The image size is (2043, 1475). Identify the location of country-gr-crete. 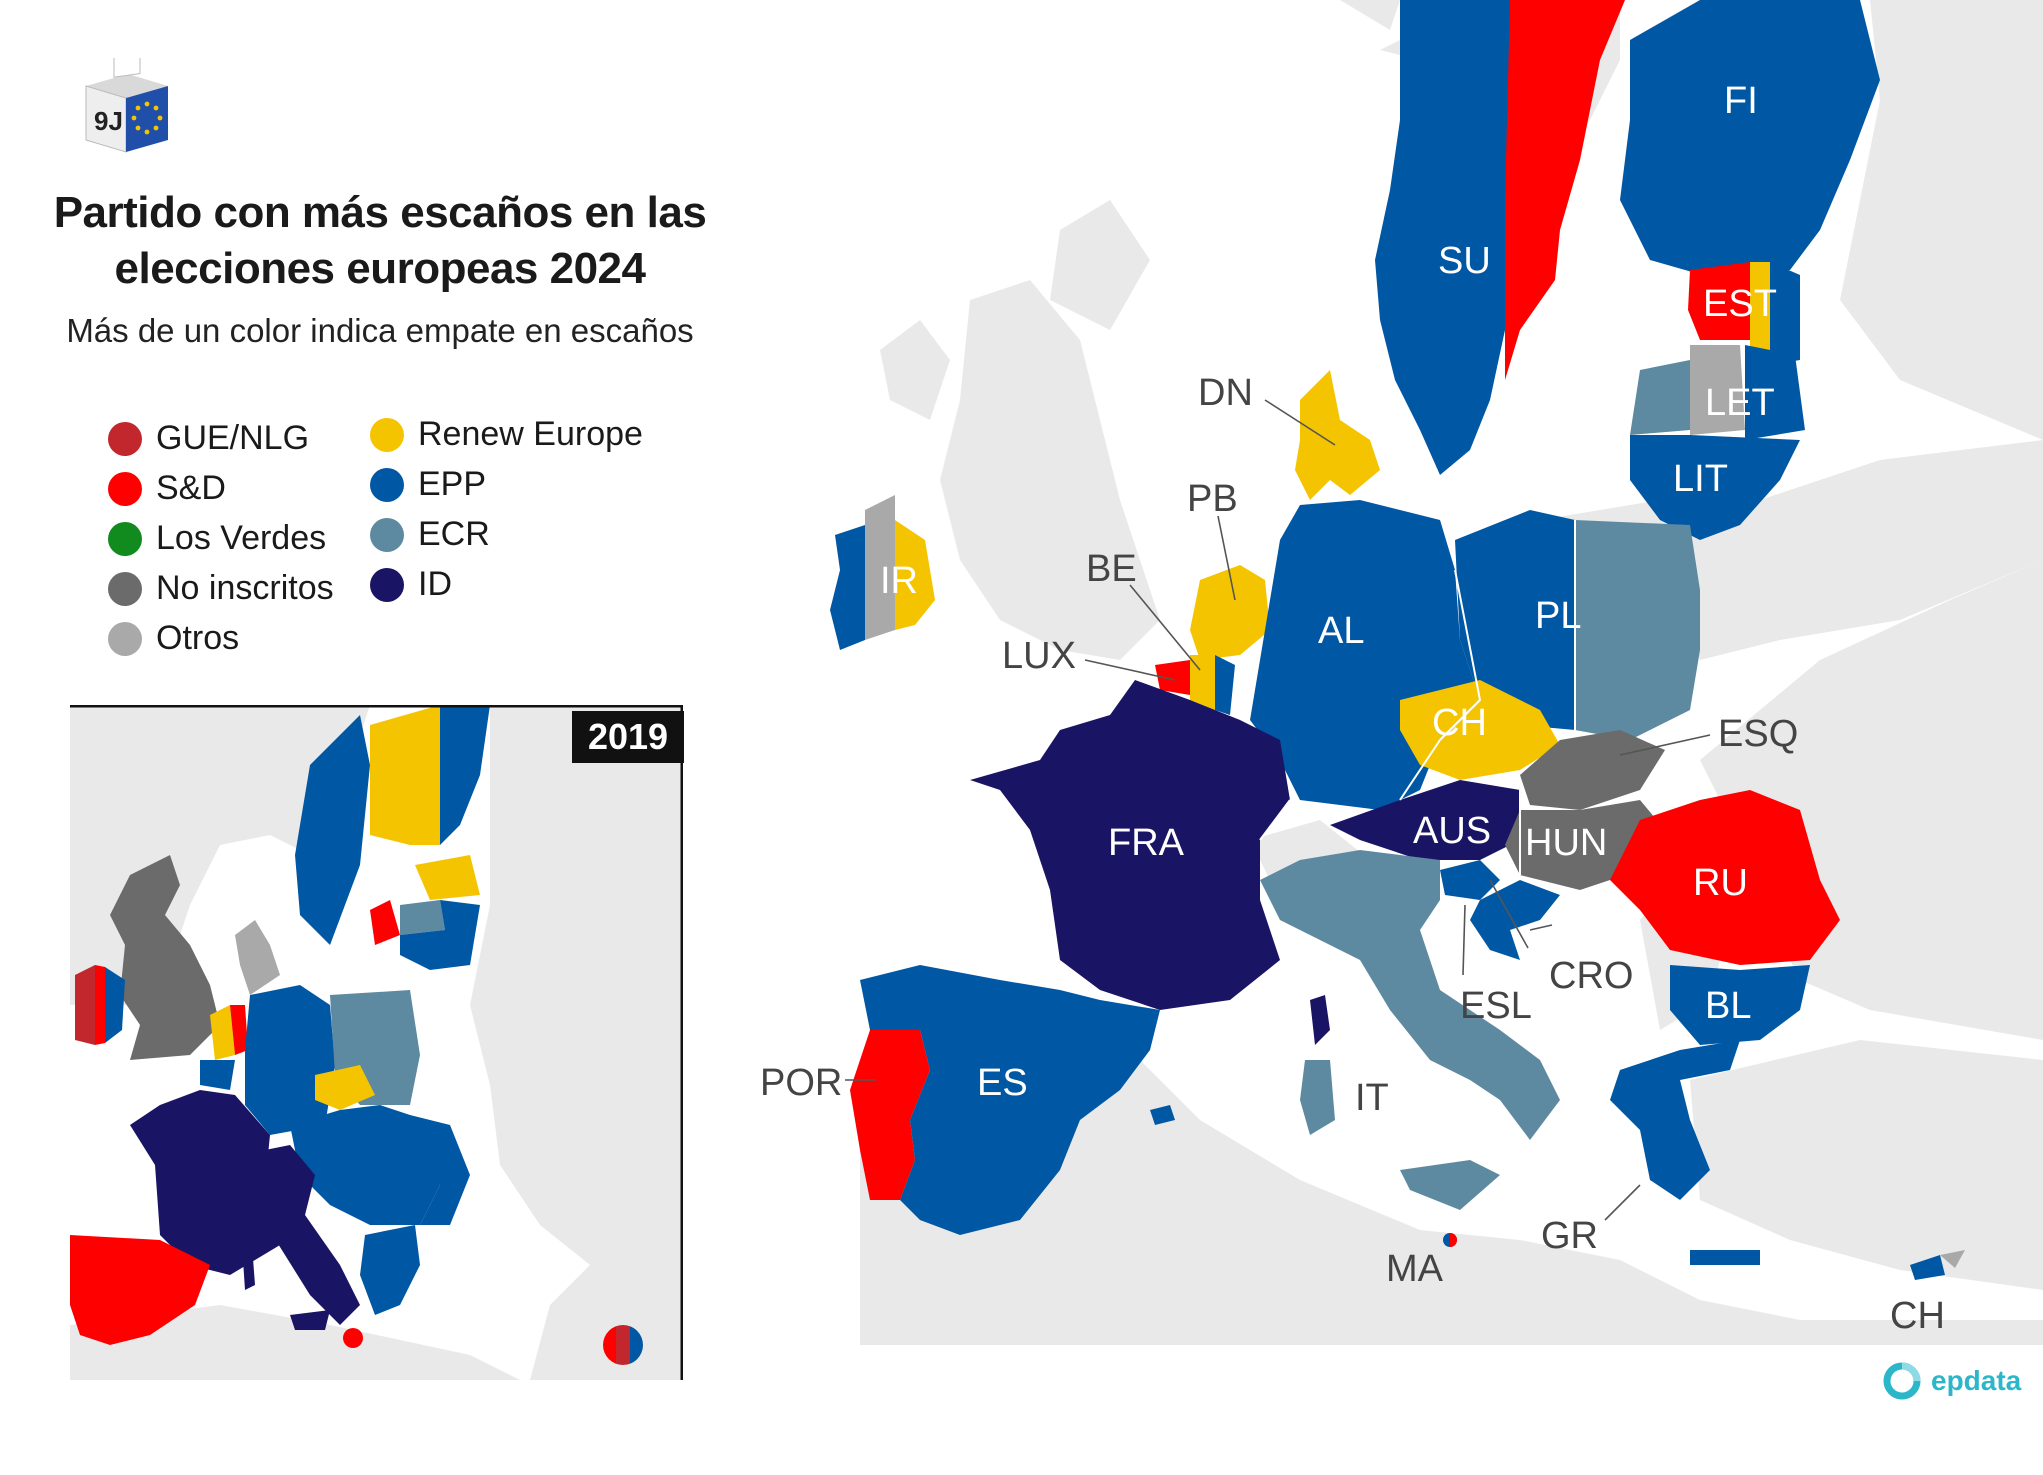
(1725, 1257).